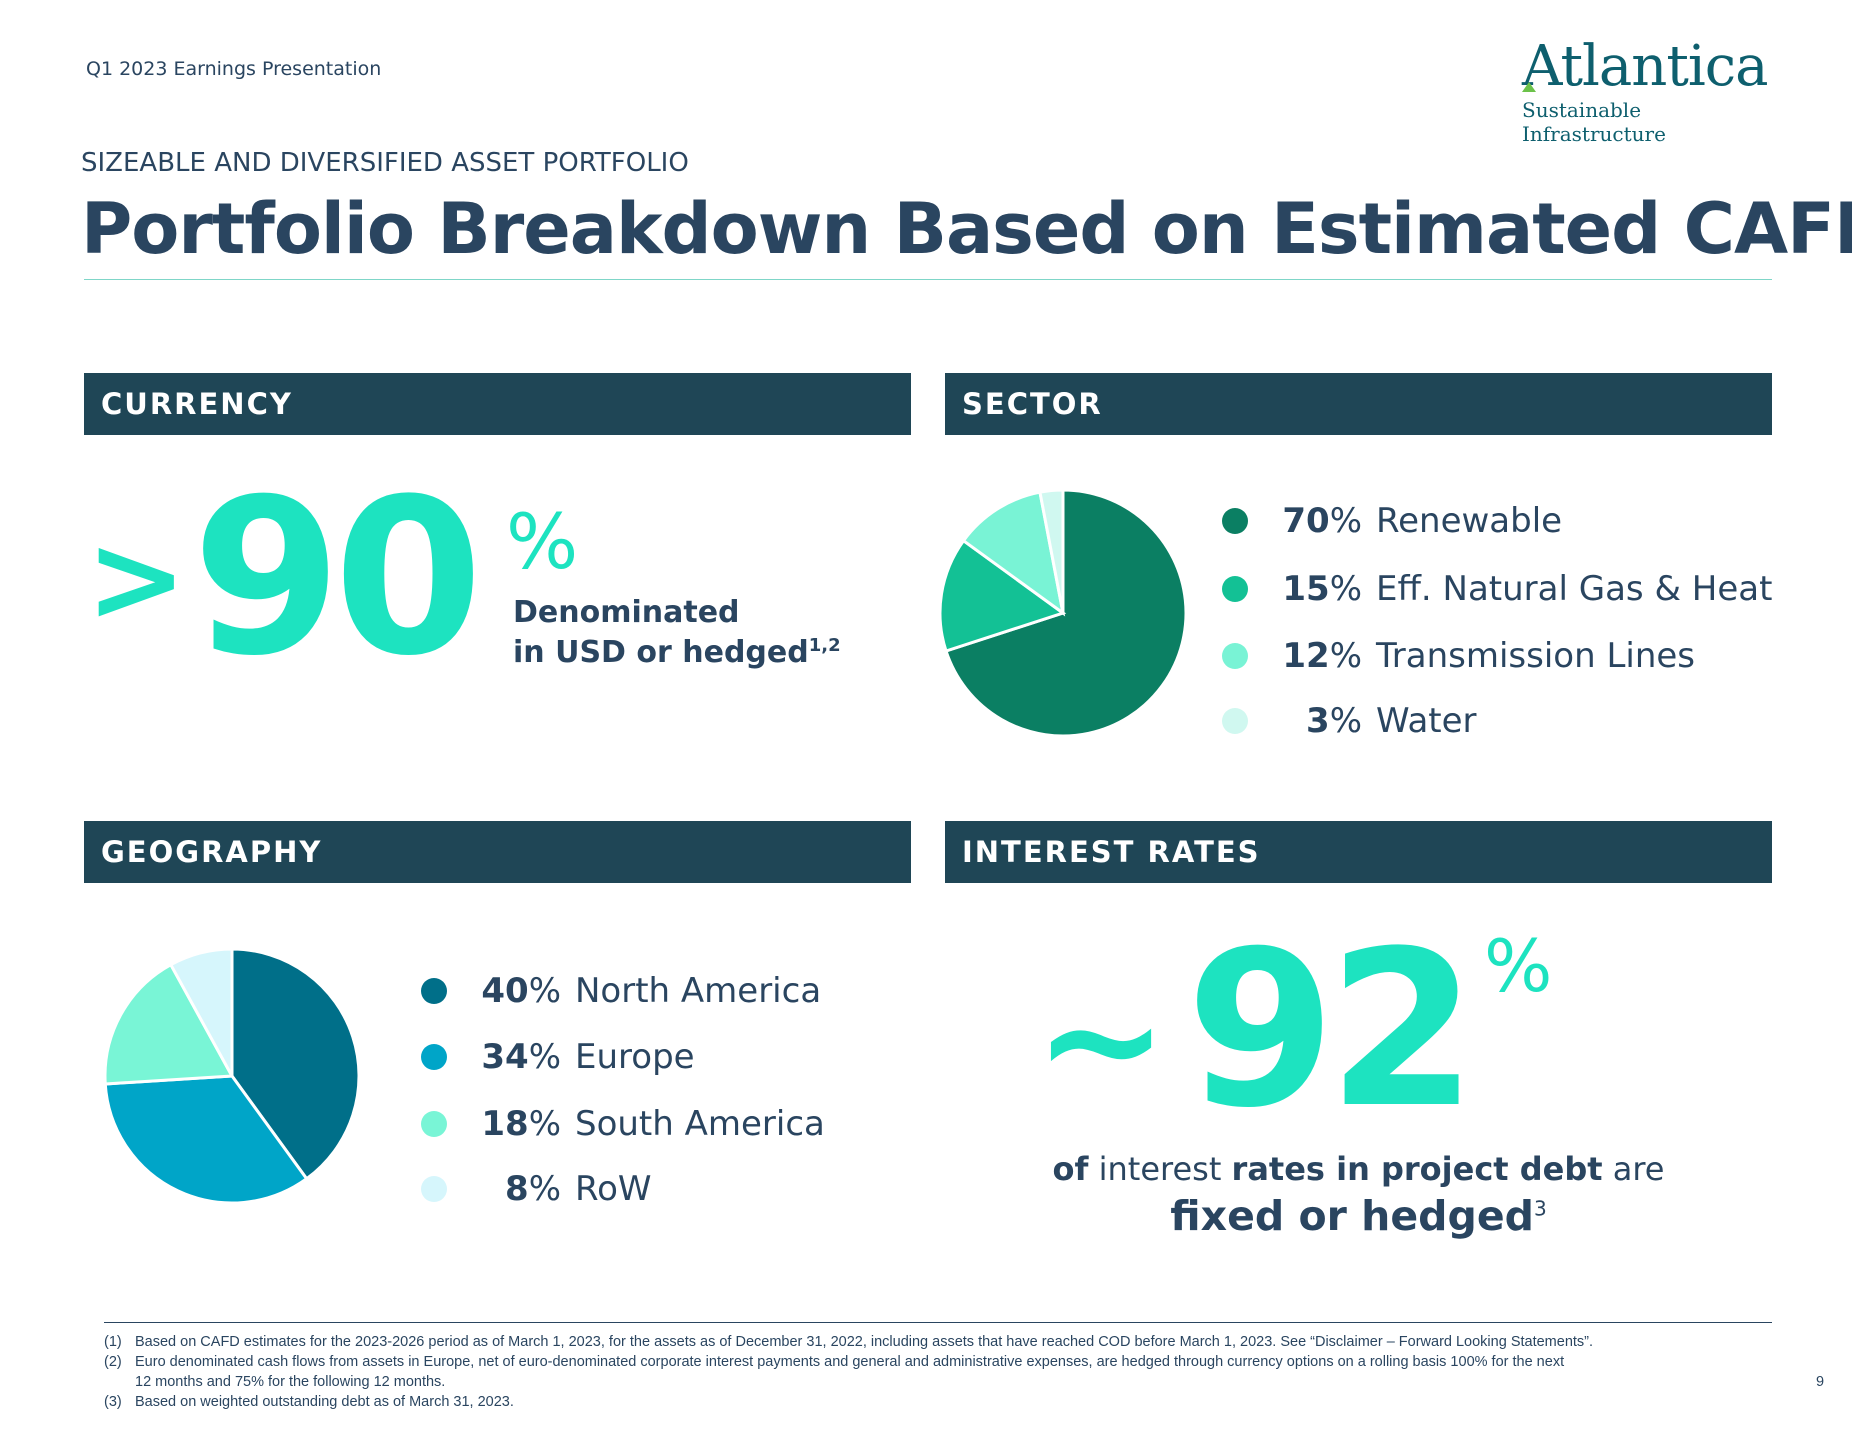 The image size is (1852, 1431). Describe the element at coordinates (234, 69) in the screenshot. I see `presentation-label: Q1 2023 Earnings Presentation` at that location.